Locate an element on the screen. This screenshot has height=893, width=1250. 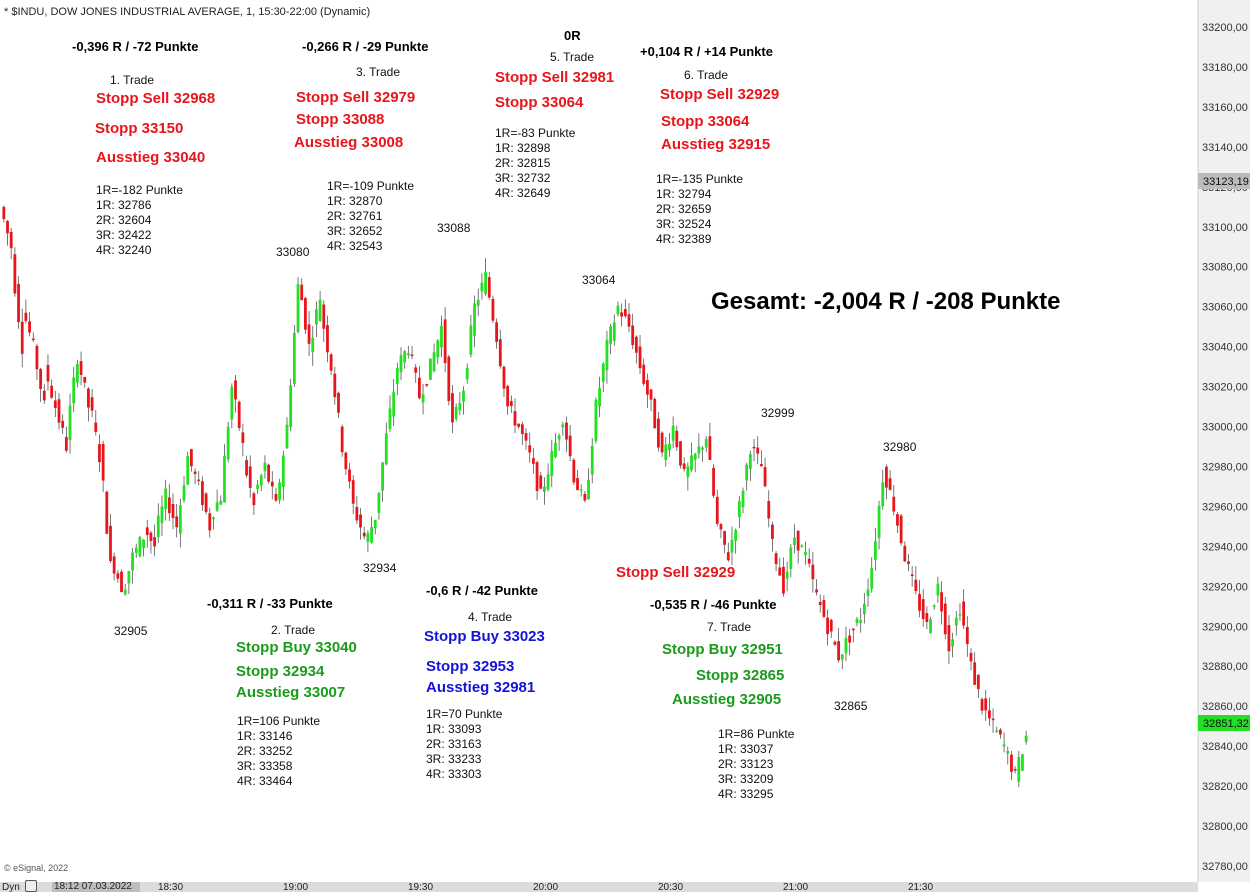
trade-7-entry: Stopp Buy 32951 is located at coordinates (722, 649).